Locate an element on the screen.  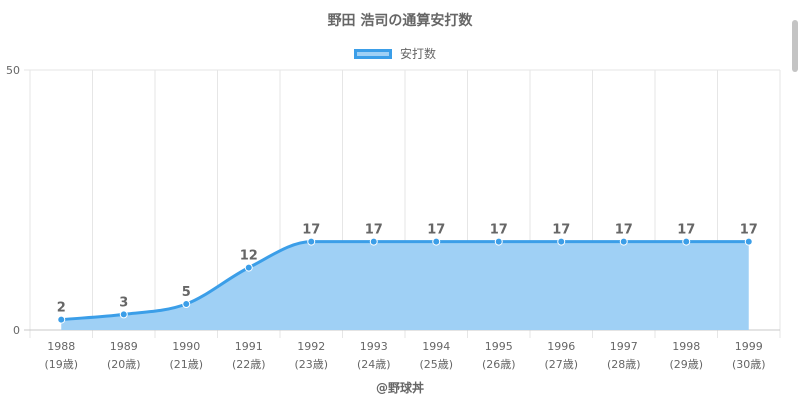
x-tick-label: 1999 is located at coordinates (749, 346).